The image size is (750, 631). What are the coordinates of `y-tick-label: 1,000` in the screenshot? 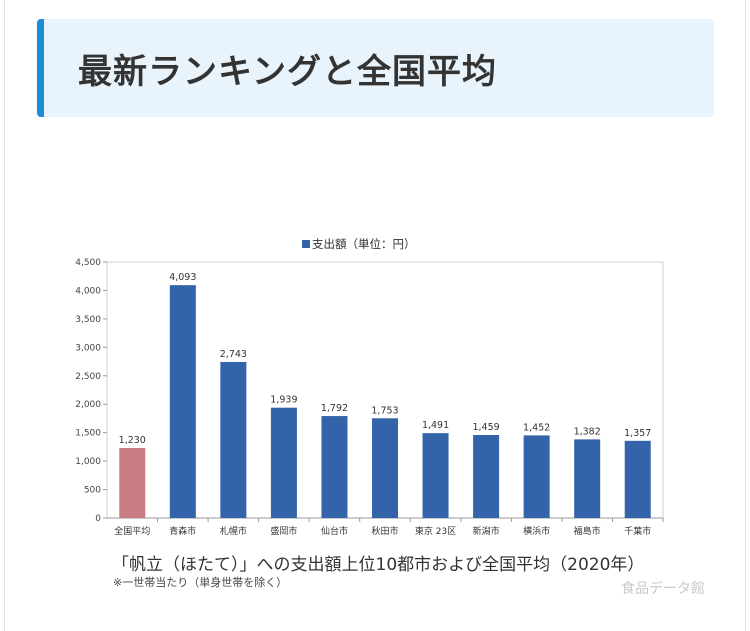 It's located at (88, 462).